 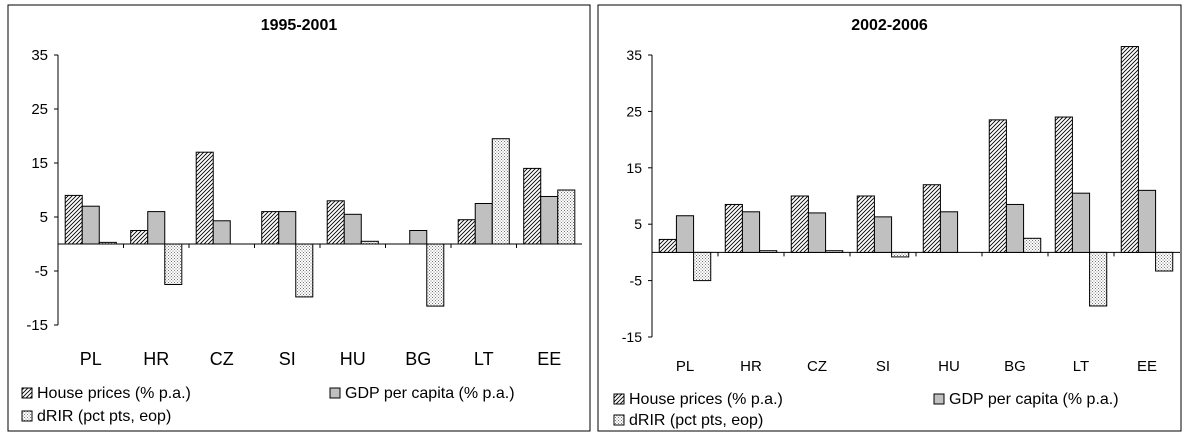 I want to click on bar-hatch-bg, so click(x=997, y=186).